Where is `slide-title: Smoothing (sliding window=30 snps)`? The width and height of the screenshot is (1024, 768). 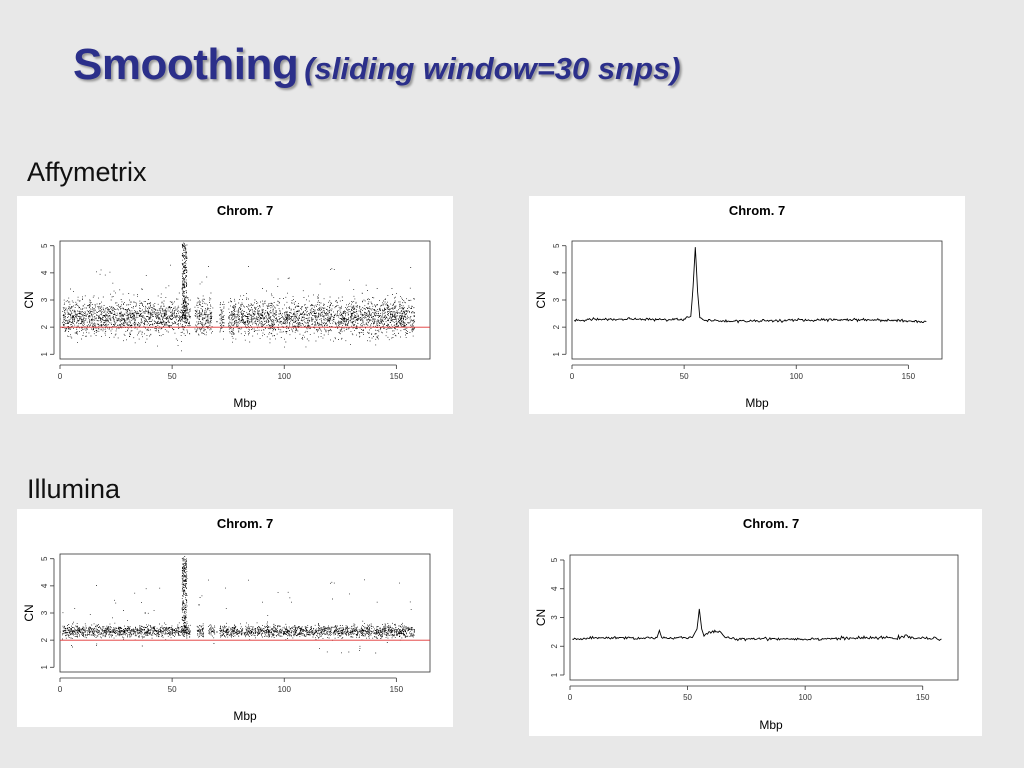 slide-title: Smoothing (sliding window=30 snps) is located at coordinates (377, 65).